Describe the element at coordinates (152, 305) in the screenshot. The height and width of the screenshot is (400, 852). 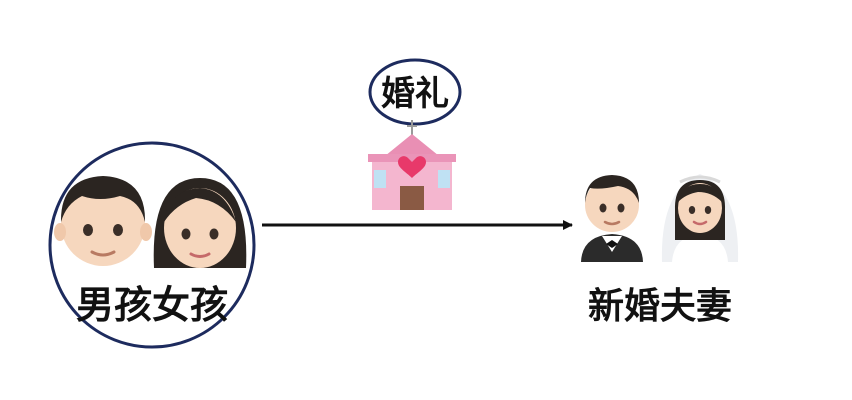
I see `start-label: 男孩女孩` at that location.